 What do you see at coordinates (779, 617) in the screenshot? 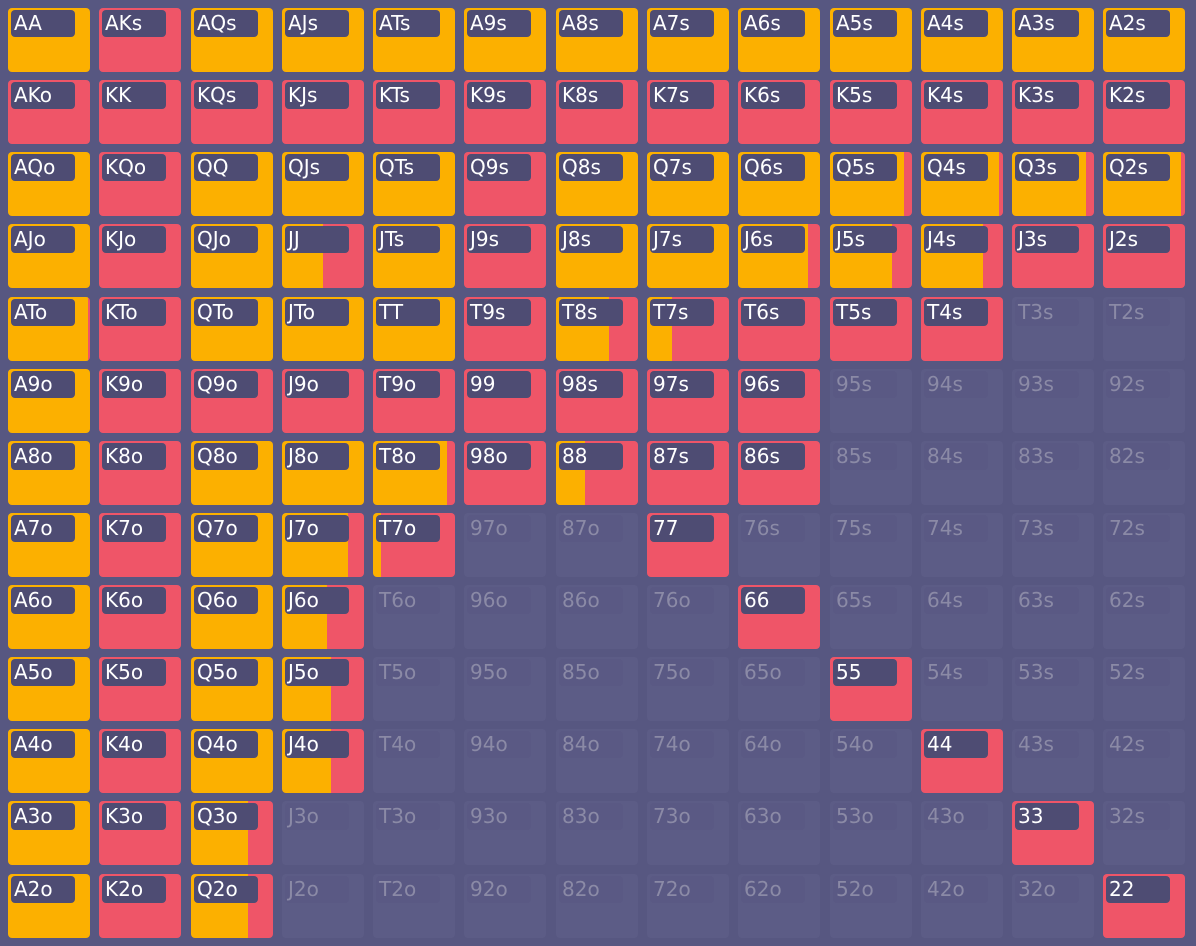
I see `hand-cell-66: 66` at bounding box center [779, 617].